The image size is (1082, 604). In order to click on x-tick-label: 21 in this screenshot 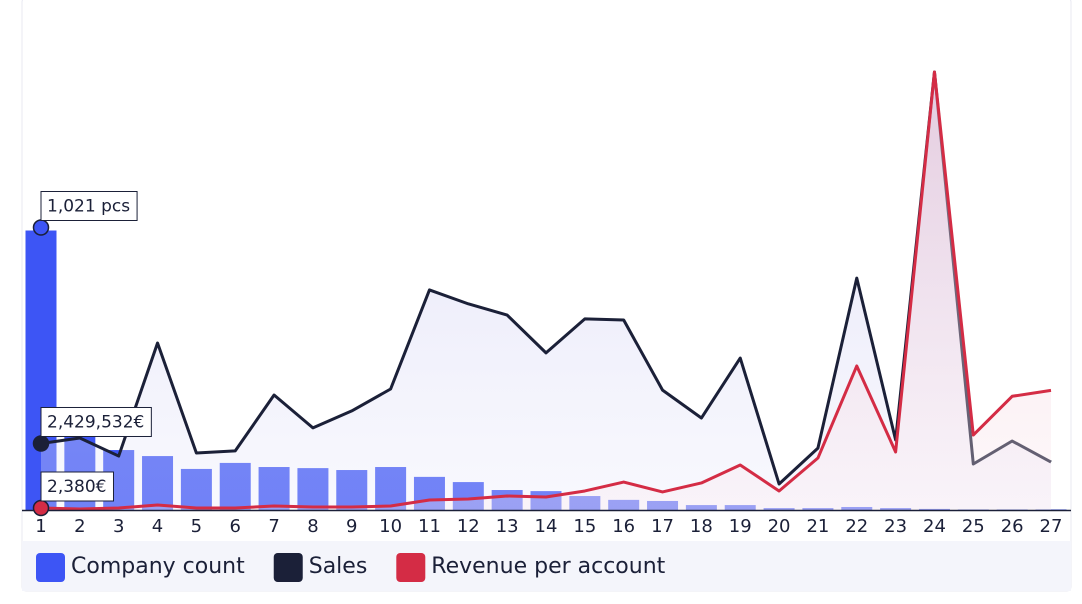, I will do `click(817, 526)`.